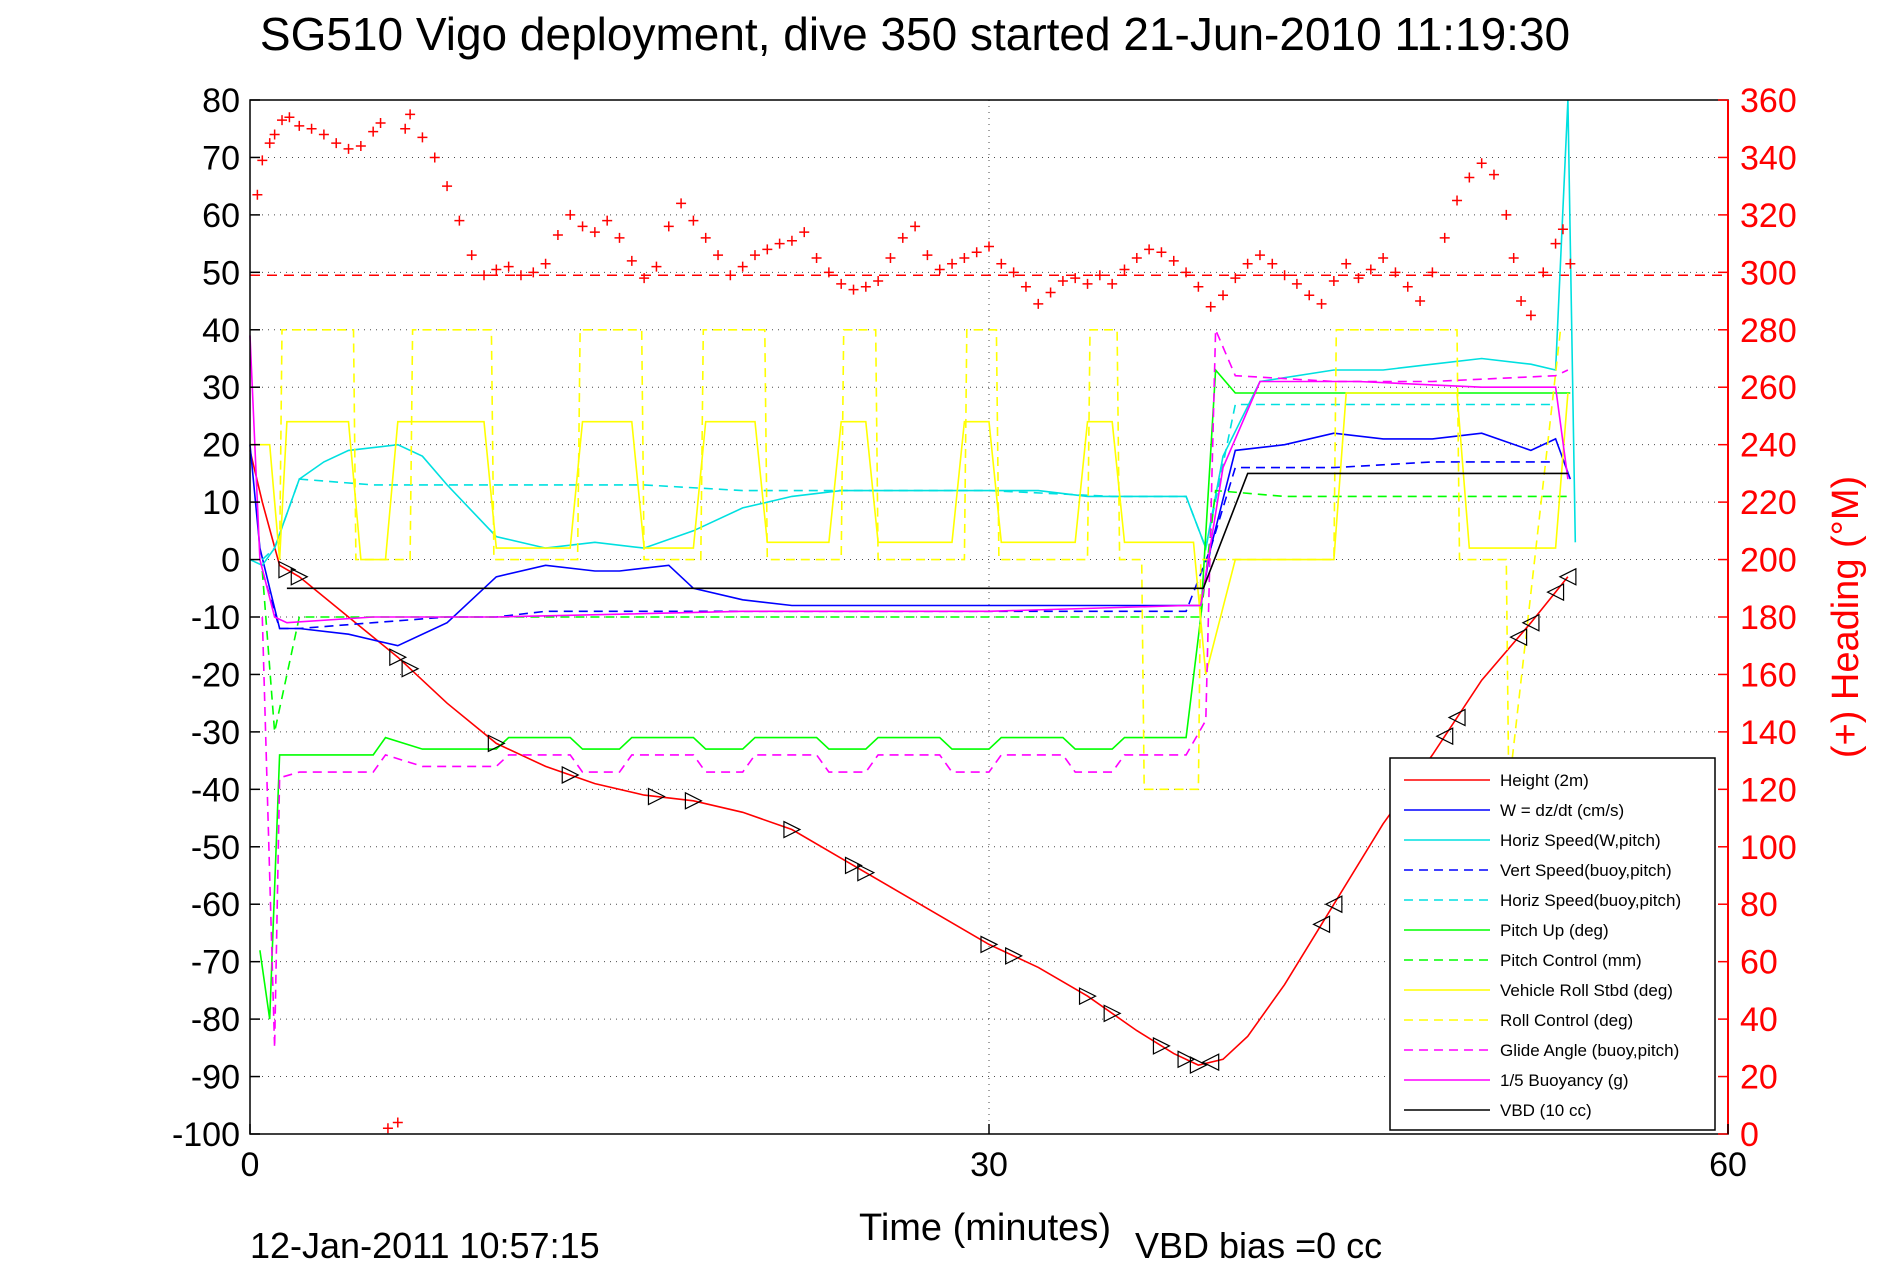 The image size is (1891, 1262). I want to click on legend-label: Glide Angle (buoy,pitch), so click(1589, 1050).